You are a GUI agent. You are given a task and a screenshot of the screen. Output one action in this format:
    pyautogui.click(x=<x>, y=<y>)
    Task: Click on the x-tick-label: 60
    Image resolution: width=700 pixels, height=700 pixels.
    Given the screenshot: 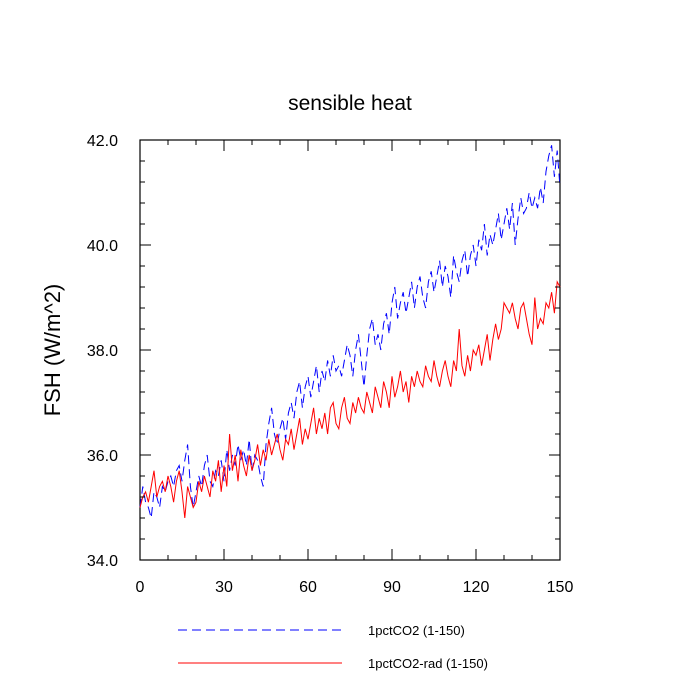 What is the action you would take?
    pyautogui.click(x=308, y=587)
    